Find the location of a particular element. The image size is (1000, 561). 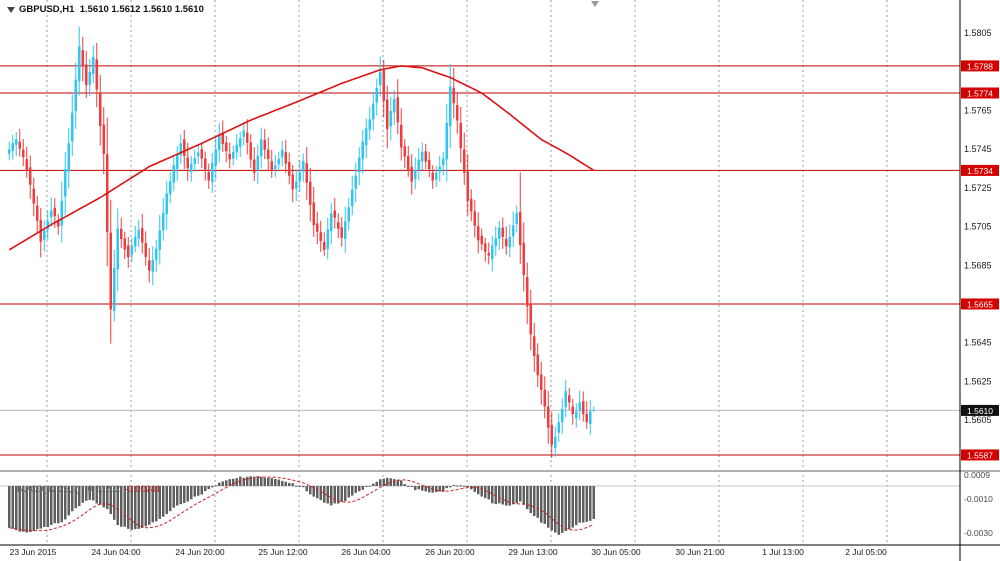

macd-axis: 0.0009 -0.0010 -0.0030 is located at coordinates (978, 504).